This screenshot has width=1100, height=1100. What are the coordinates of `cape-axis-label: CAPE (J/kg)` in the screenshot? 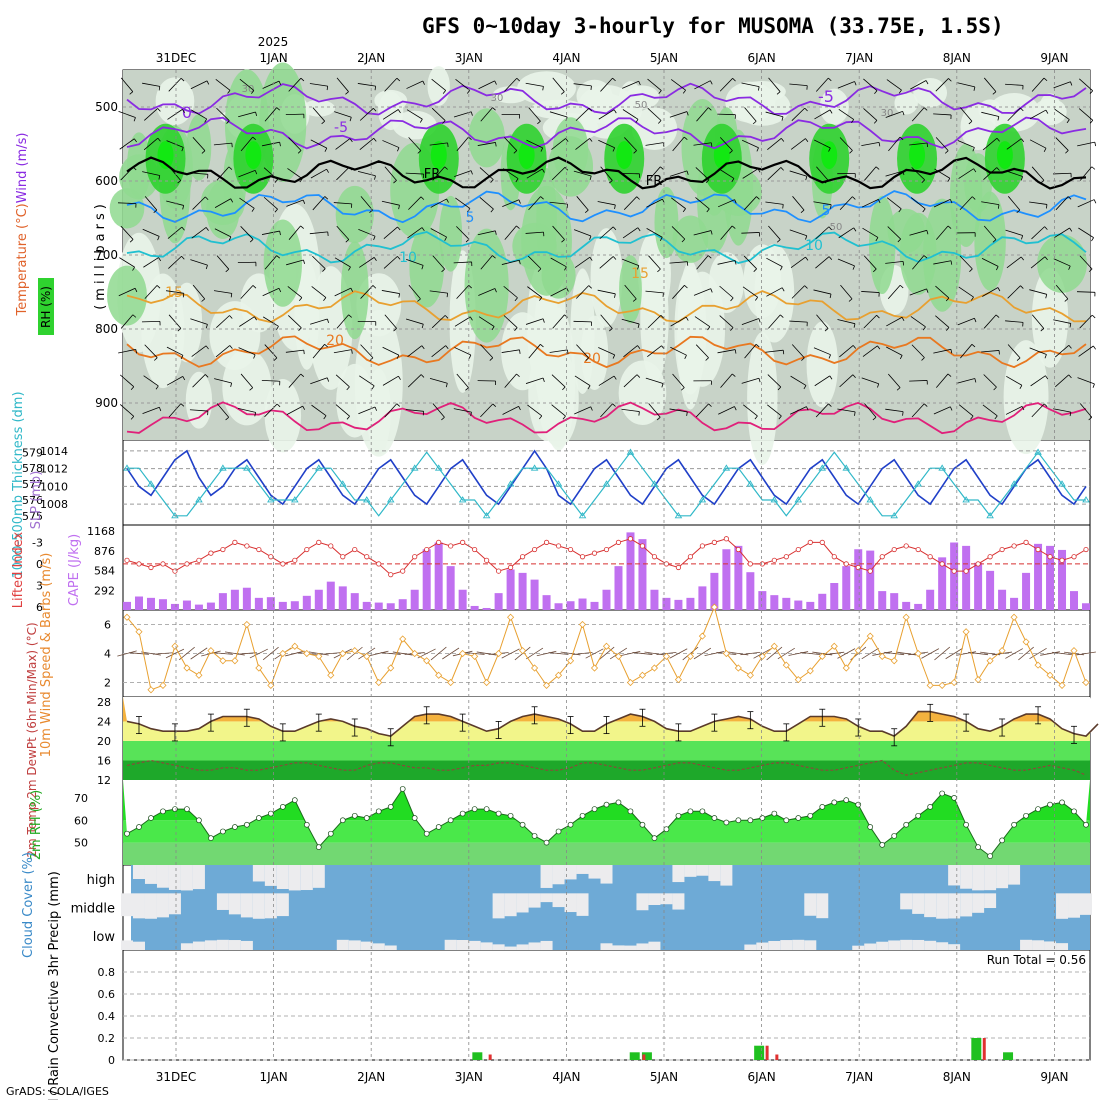 It's located at (74, 570).